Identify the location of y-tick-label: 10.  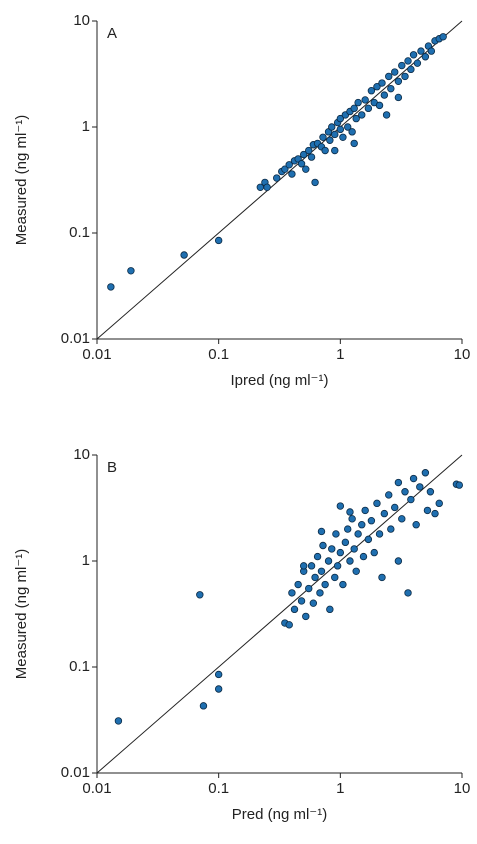
(81, 454).